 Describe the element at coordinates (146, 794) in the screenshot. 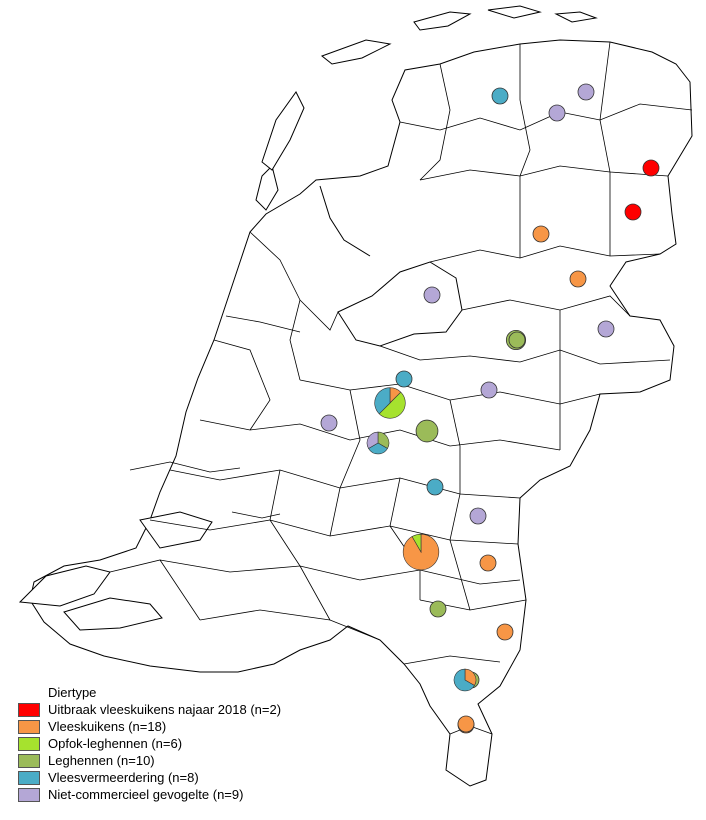

I see `legend-label: Niet-commercieel gevogelte (n=9)` at that location.